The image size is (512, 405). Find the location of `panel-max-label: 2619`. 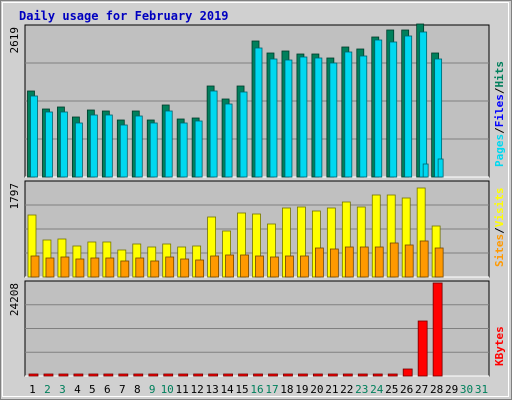

panel-max-label: 2619 is located at coordinates (14, 40).